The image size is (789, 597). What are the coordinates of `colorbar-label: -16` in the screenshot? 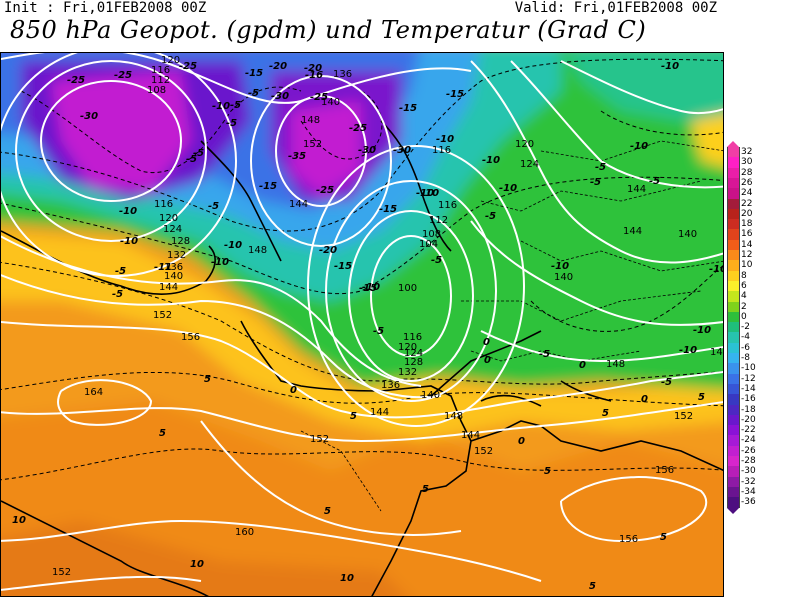 It's located at (748, 399).